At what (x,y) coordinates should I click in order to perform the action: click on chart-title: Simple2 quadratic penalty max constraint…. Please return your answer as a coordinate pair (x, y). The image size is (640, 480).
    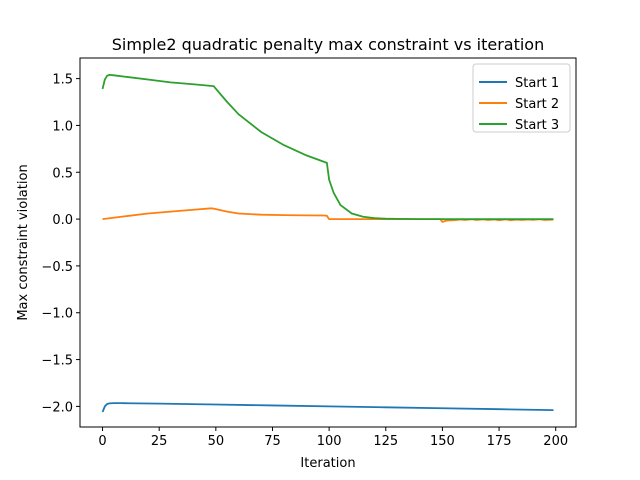
    Looking at the image, I should click on (328, 44).